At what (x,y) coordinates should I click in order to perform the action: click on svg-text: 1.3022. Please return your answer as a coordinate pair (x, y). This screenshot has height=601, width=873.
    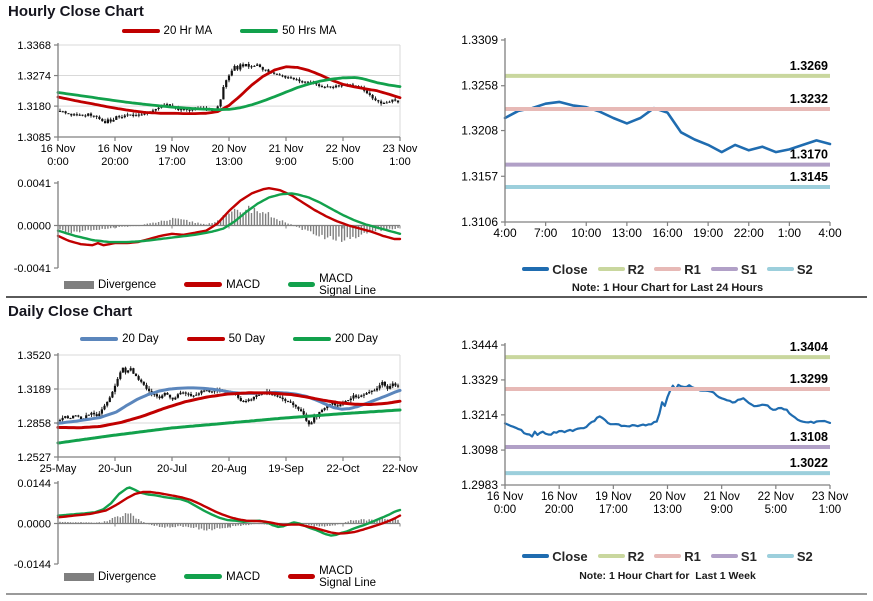
    Looking at the image, I should click on (809, 463).